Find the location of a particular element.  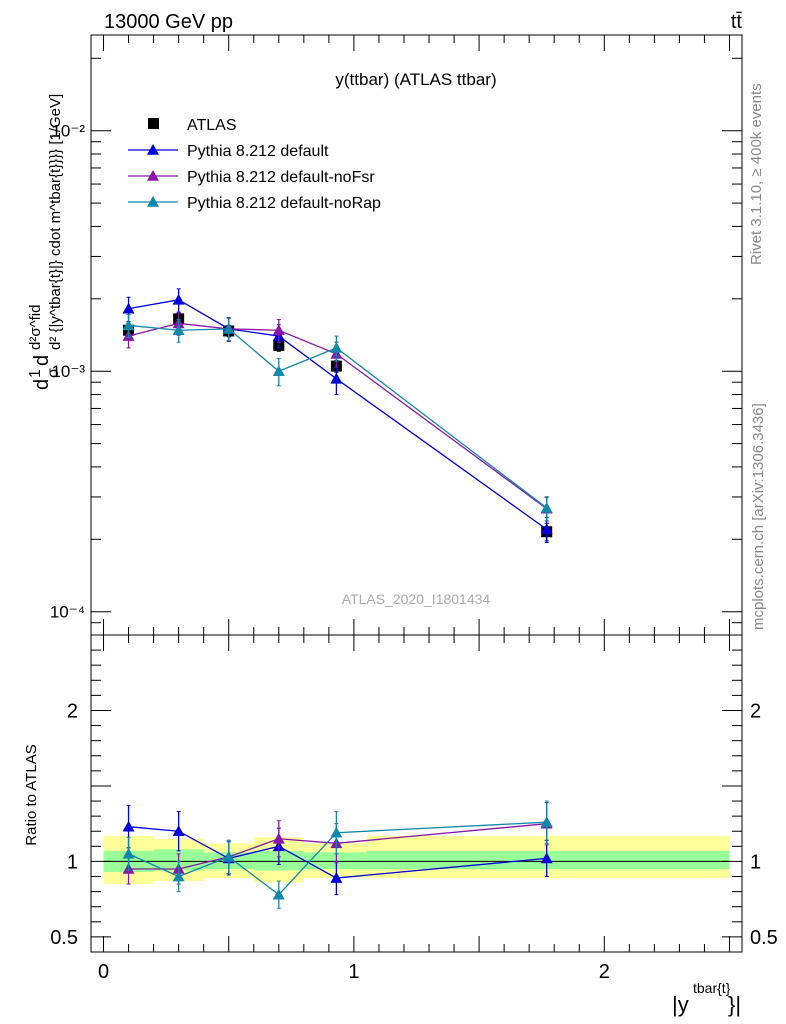

ratio-y-tick-label-right: 2 is located at coordinates (755, 711).